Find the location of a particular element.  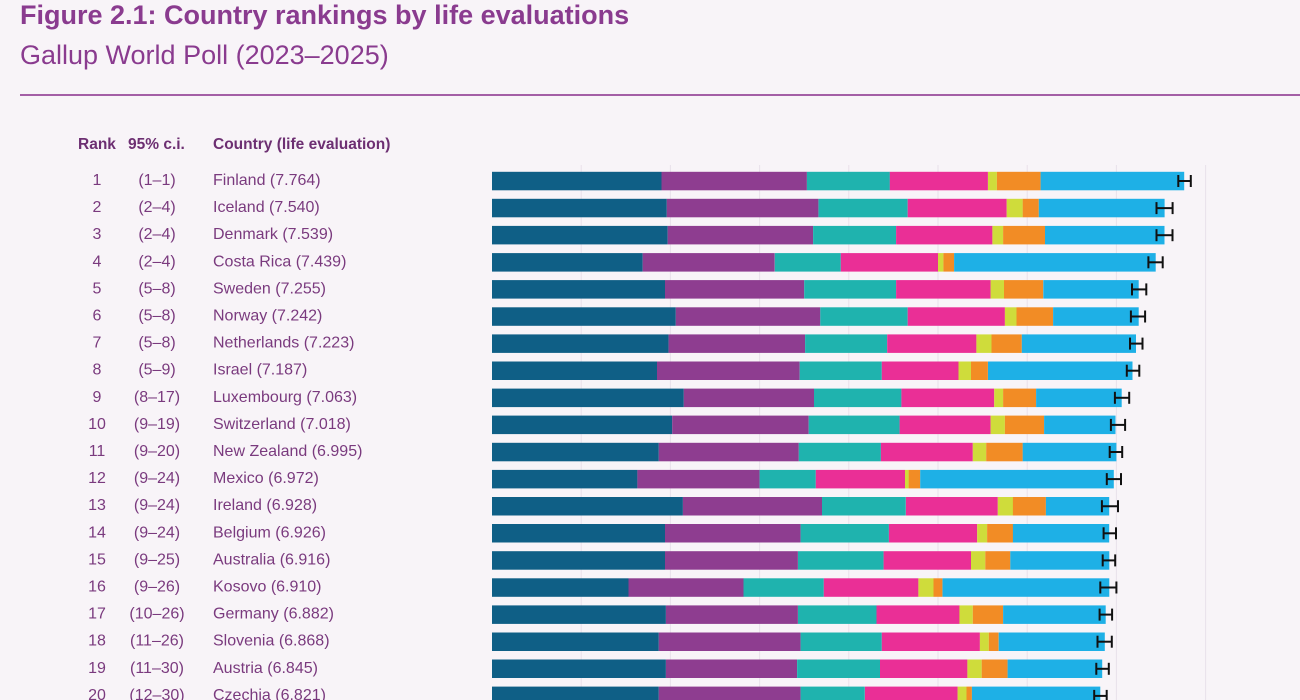

country-label: Australia (6.916) is located at coordinates (271, 559).